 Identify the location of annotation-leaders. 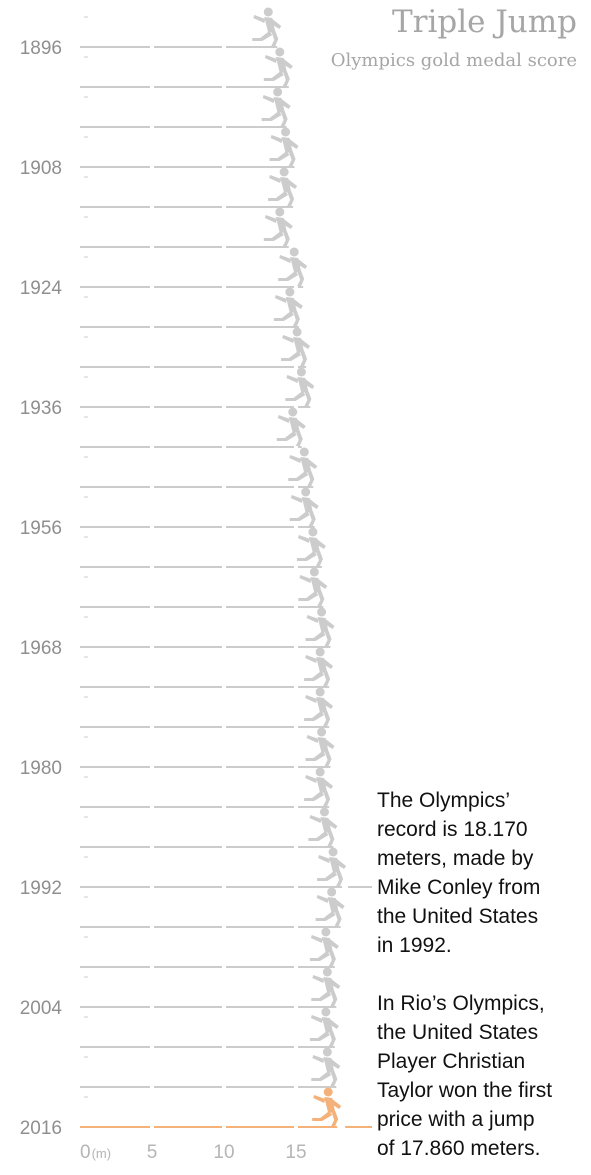
(358, 1007).